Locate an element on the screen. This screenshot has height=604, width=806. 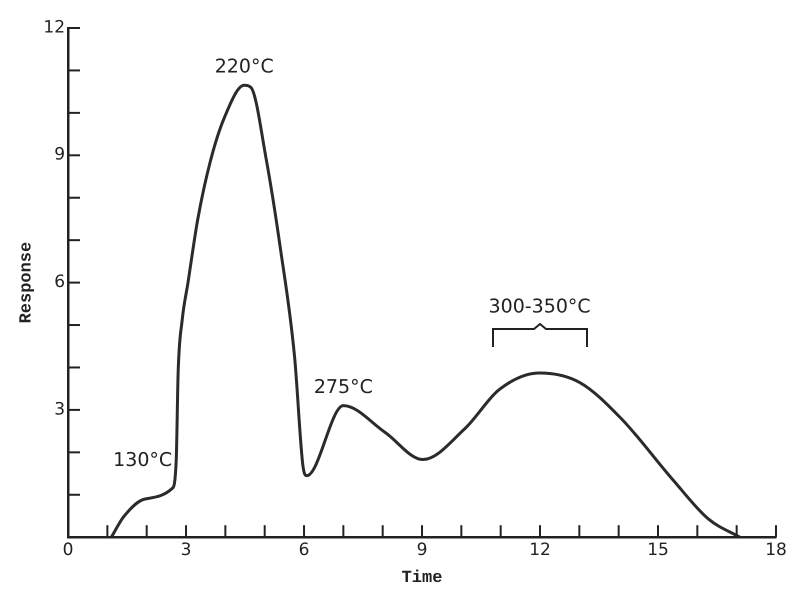
y-tick-label: 6 is located at coordinates (60, 282).